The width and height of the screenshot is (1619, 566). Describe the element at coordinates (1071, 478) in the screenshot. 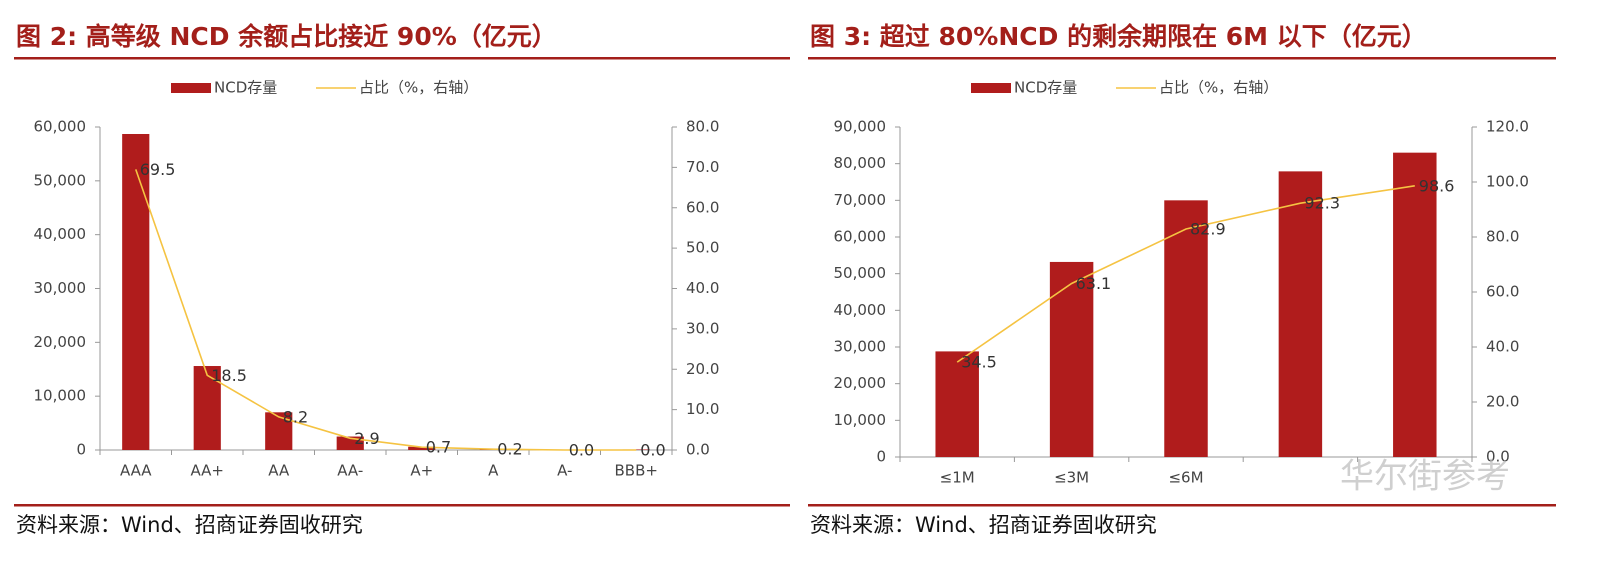

I see `x-tick-label: ≤3M` at that location.